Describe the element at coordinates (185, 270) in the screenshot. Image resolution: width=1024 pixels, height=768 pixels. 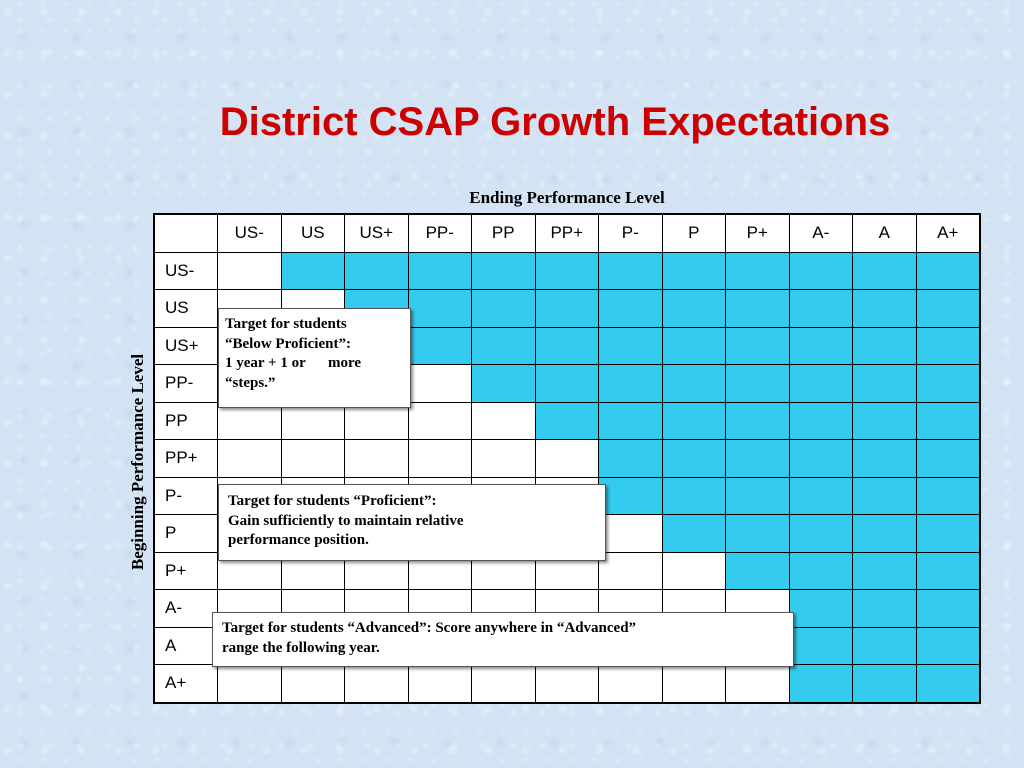
I see `row-header: US-` at that location.